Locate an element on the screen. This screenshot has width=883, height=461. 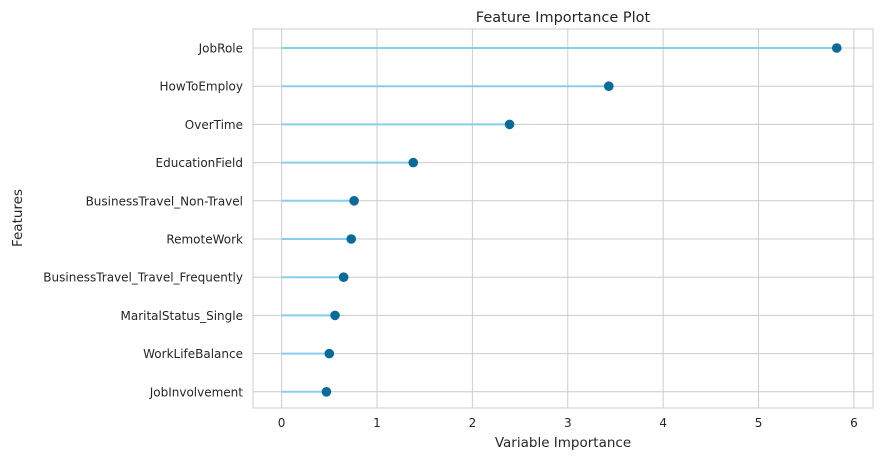
x-tick-label: 0 is located at coordinates (282, 423).